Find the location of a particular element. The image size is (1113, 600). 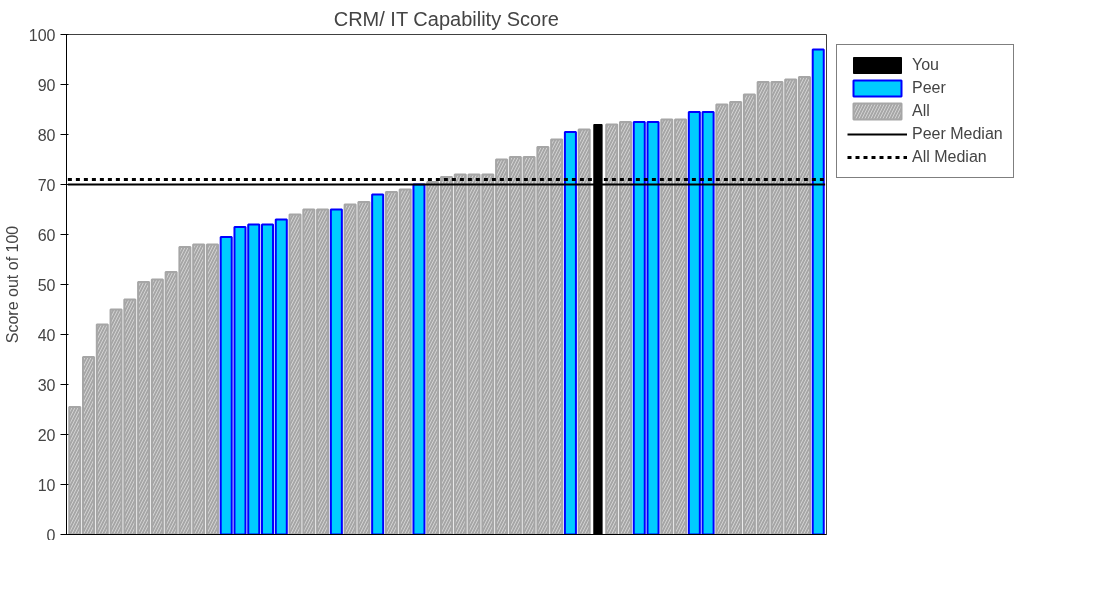

y-tick-label: 30 is located at coordinates (46, 385).